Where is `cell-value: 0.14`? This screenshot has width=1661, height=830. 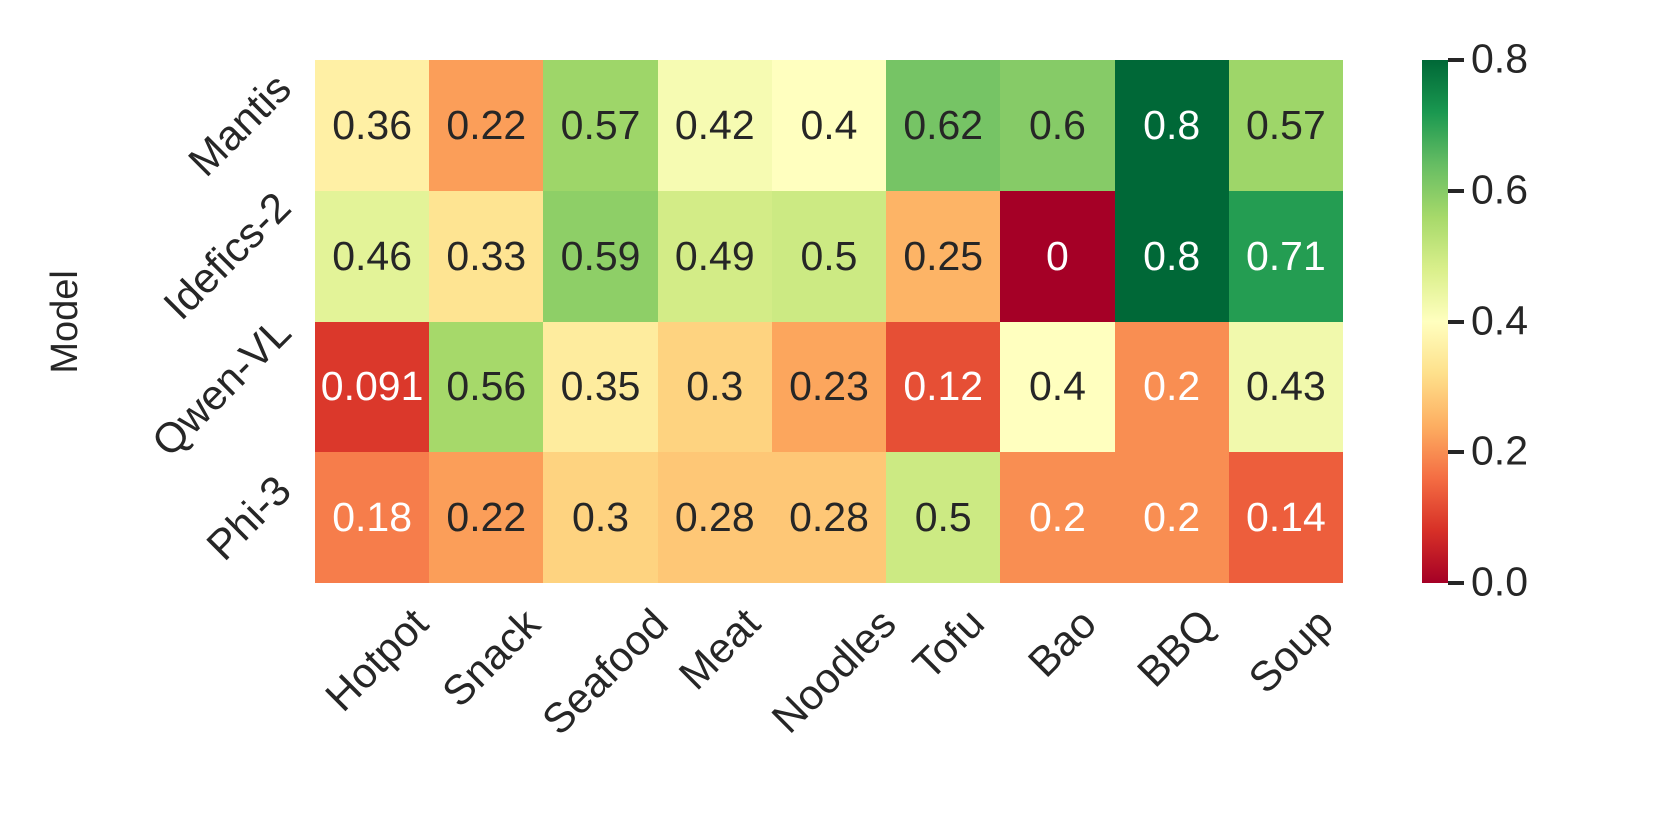
cell-value: 0.14 is located at coordinates (1285, 517).